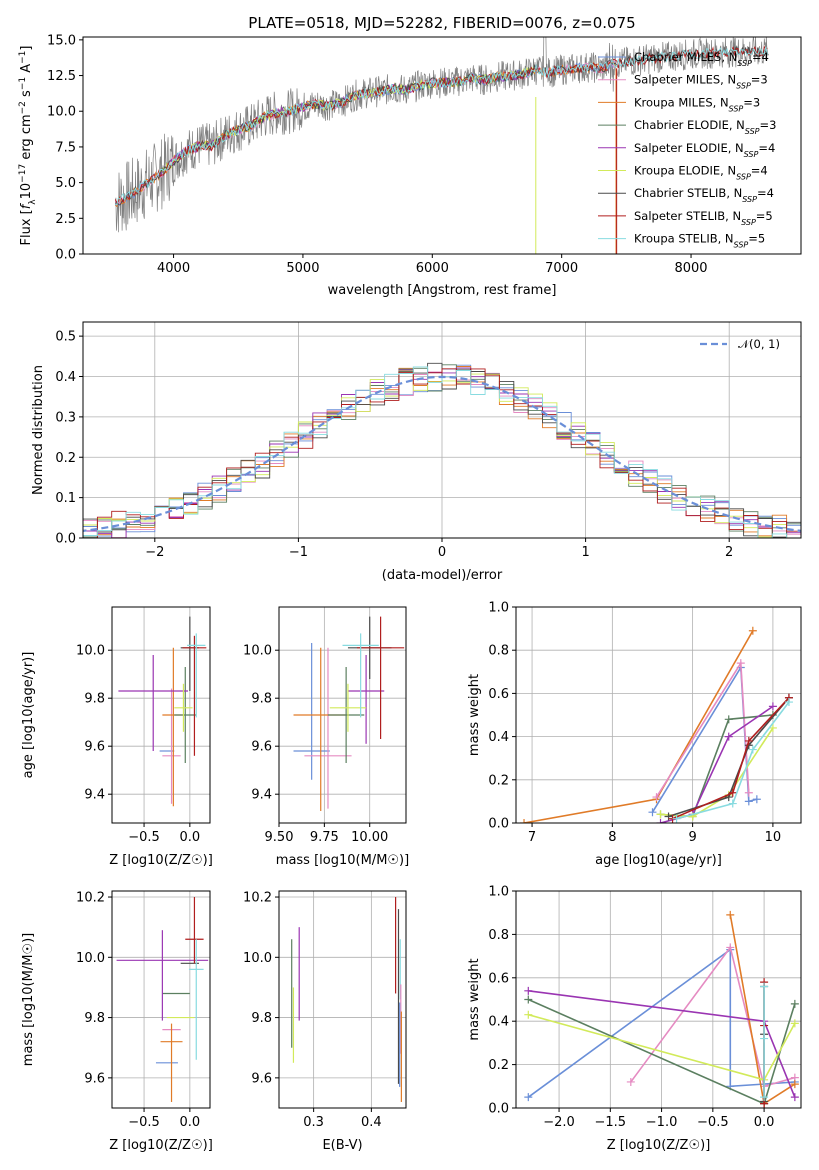 Image resolution: width=819 pixels, height=1170 pixels. I want to click on y-axis-label: Normed distribution, so click(38, 430).